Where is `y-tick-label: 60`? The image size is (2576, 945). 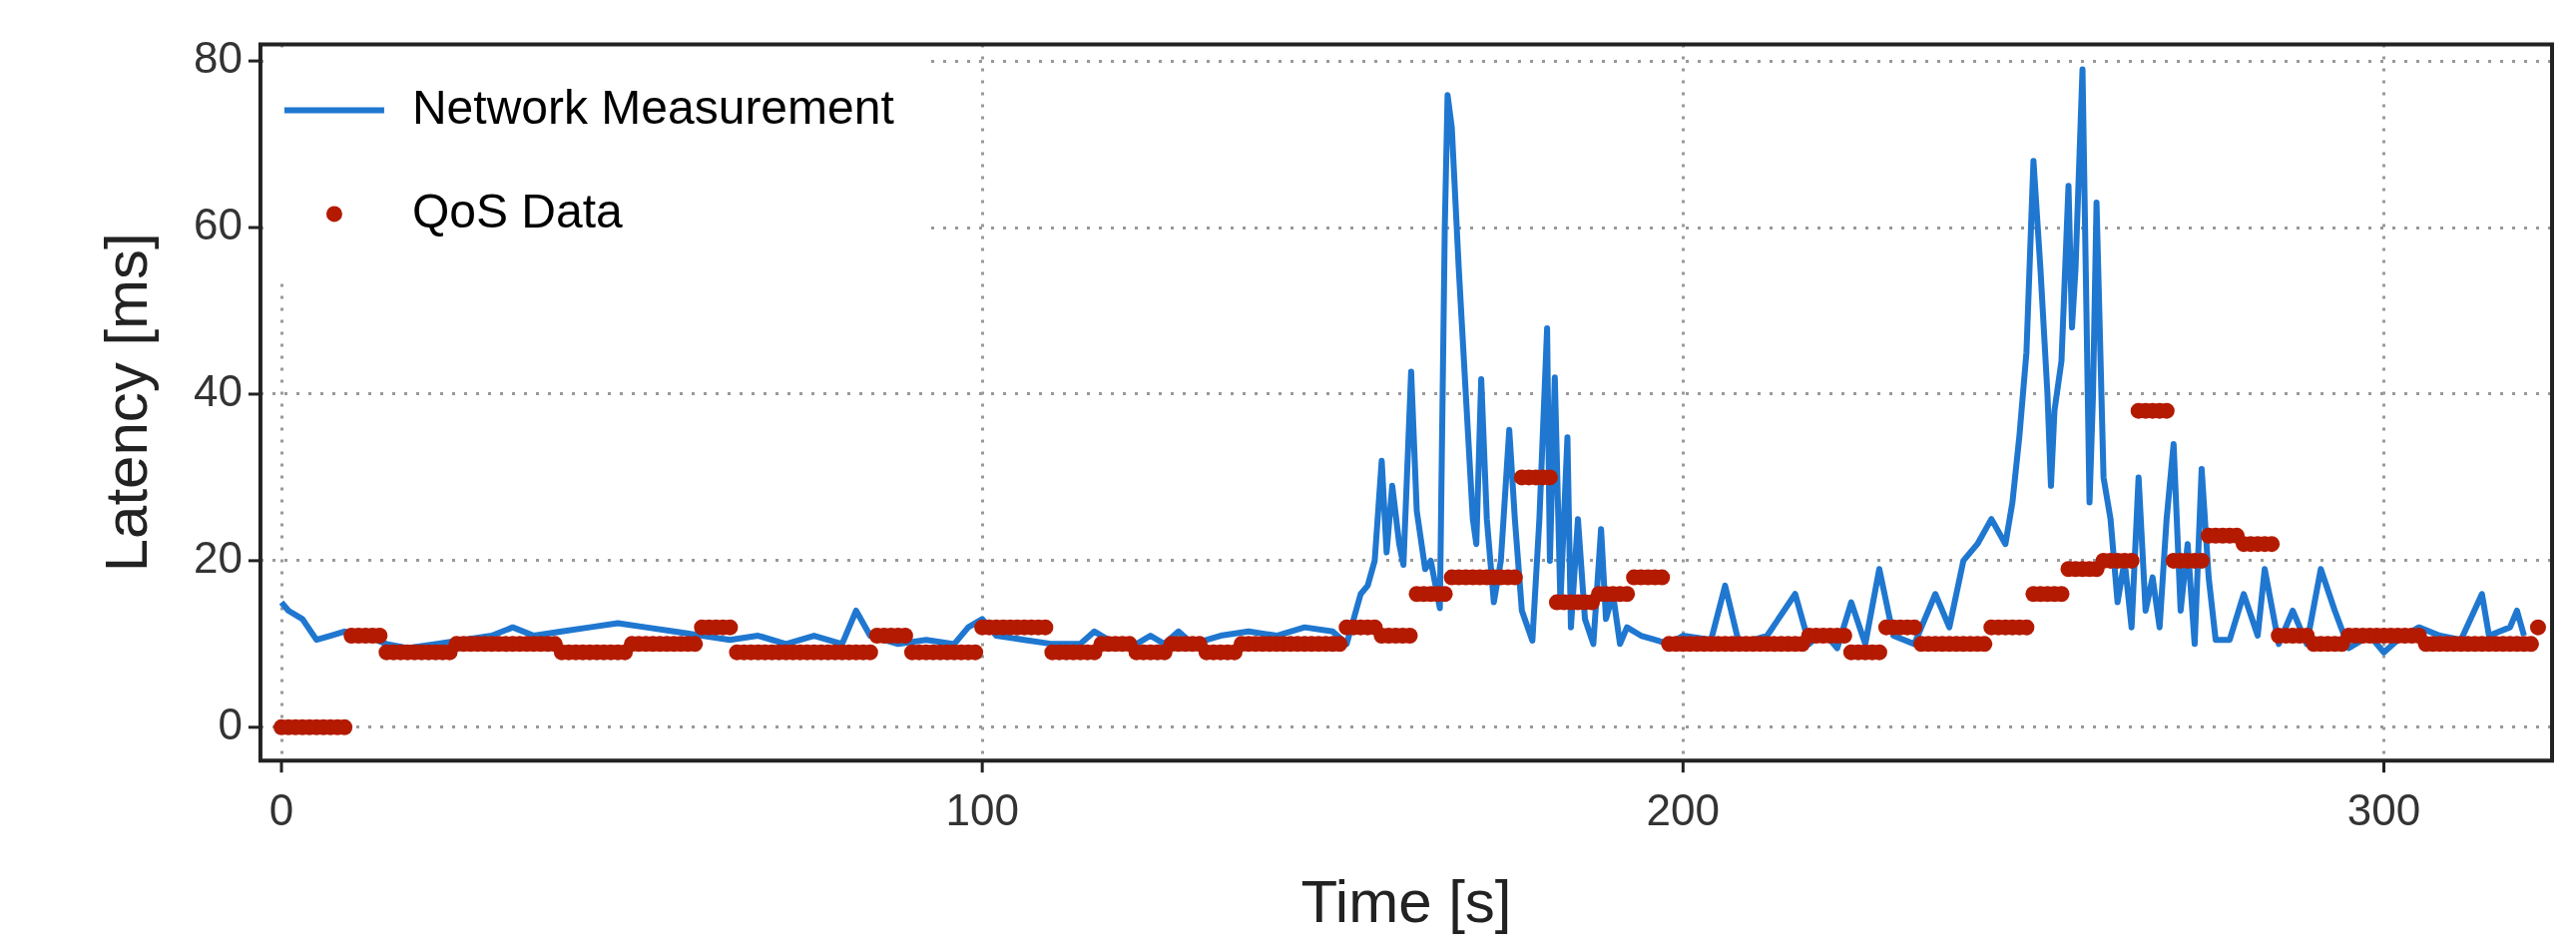 y-tick-label: 60 is located at coordinates (218, 224).